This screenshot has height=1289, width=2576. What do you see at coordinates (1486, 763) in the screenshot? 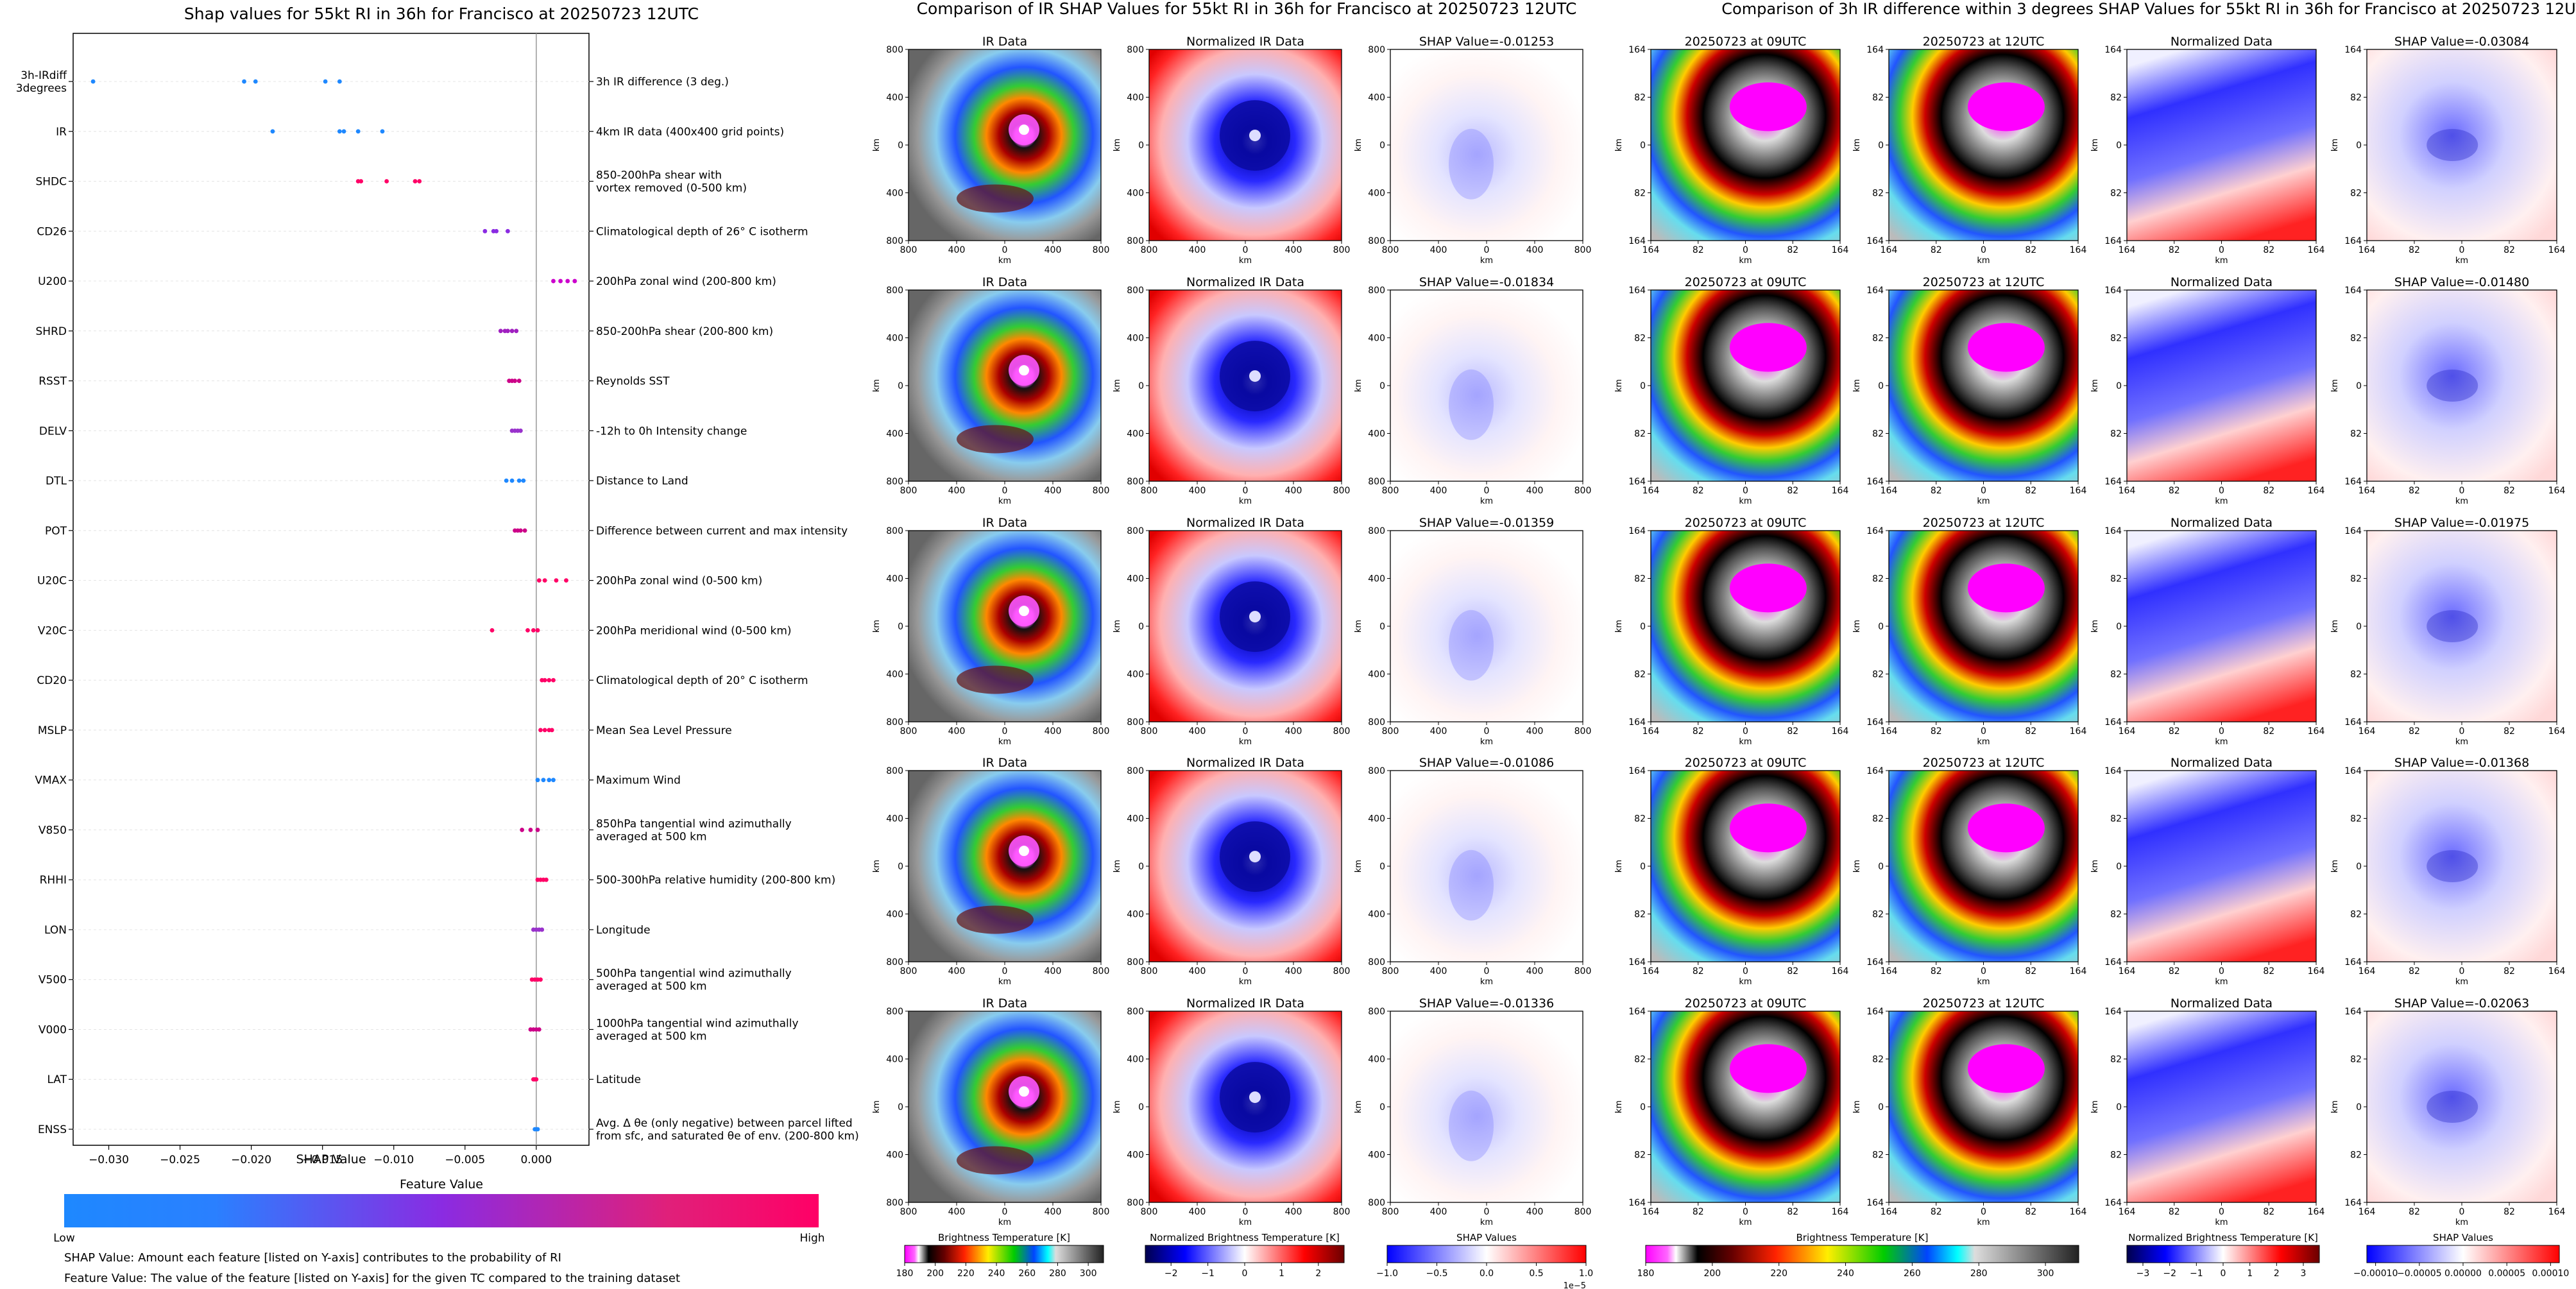
I see `panel-title: SHAP Value=-0.01086` at bounding box center [1486, 763].